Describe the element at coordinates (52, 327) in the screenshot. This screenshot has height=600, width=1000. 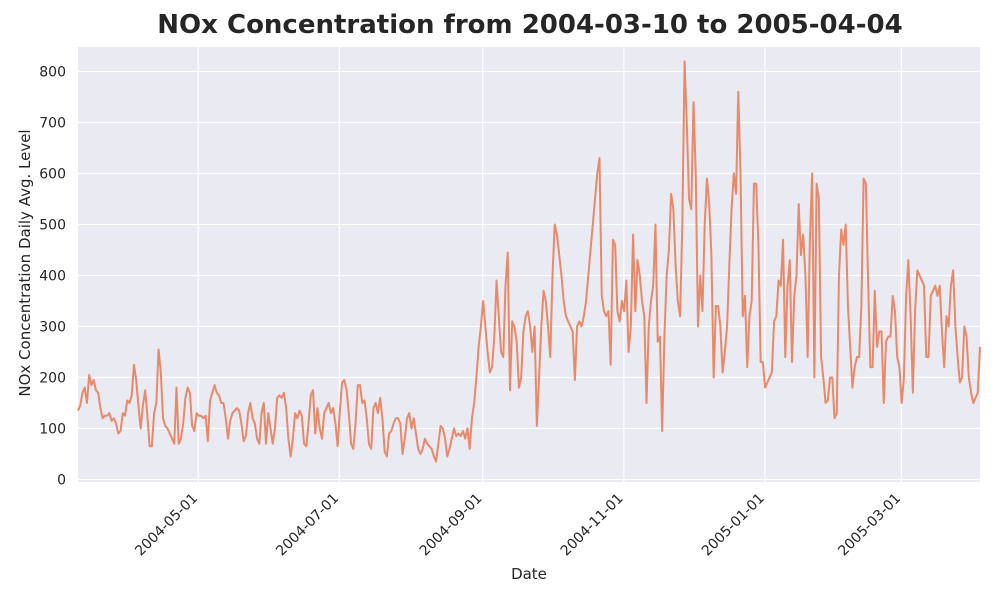
I see `y-tick-label: 300` at that location.